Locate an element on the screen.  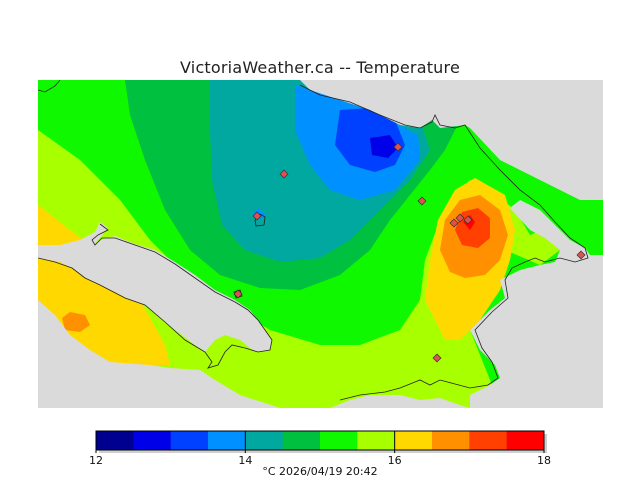
station-south is located at coordinates (437, 358).